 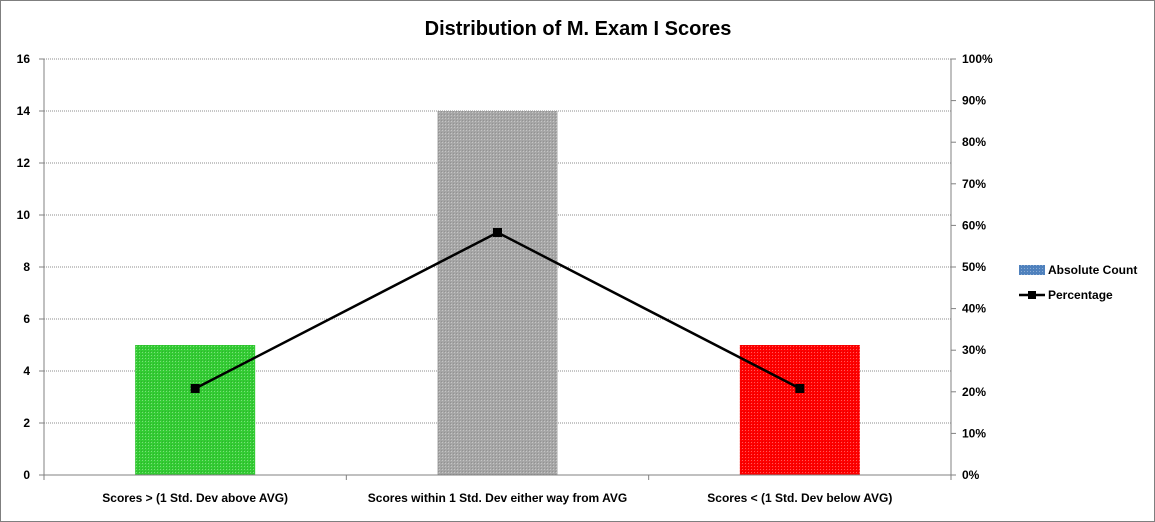 What do you see at coordinates (974, 433) in the screenshot?
I see `y2-tick-label-1: 10%` at bounding box center [974, 433].